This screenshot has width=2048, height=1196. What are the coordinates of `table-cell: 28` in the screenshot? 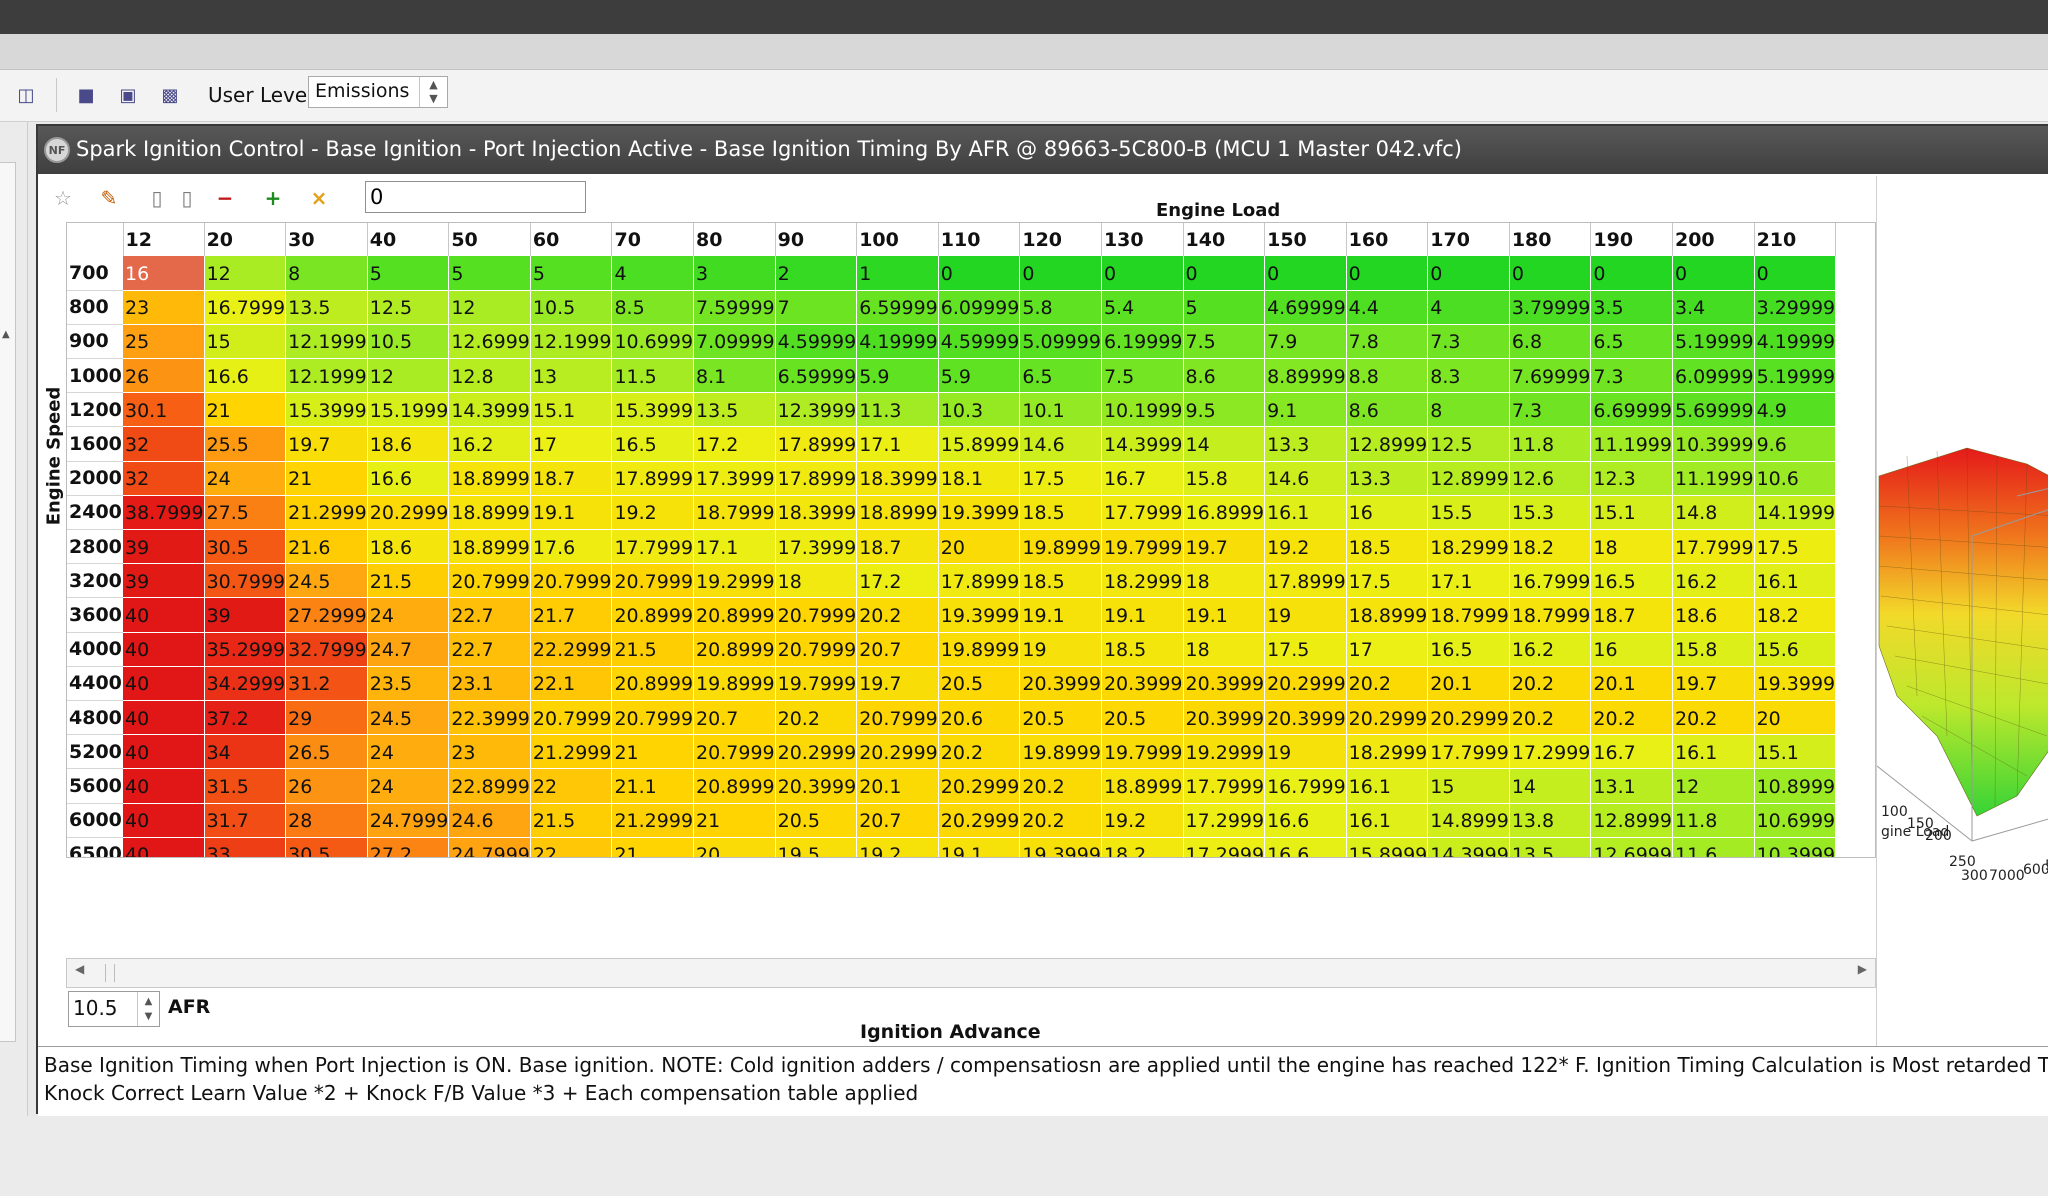 It's located at (326, 820).